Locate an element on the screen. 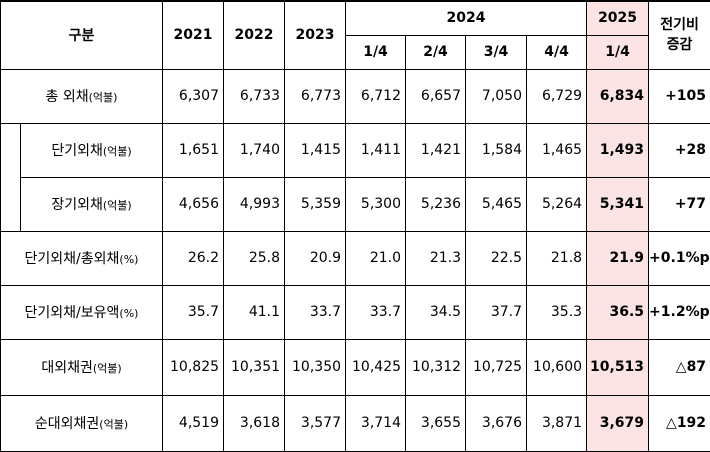 Image resolution: width=710 pixels, height=452 pixels. row-label: 단기외채/총외채(%) is located at coordinates (82, 258).